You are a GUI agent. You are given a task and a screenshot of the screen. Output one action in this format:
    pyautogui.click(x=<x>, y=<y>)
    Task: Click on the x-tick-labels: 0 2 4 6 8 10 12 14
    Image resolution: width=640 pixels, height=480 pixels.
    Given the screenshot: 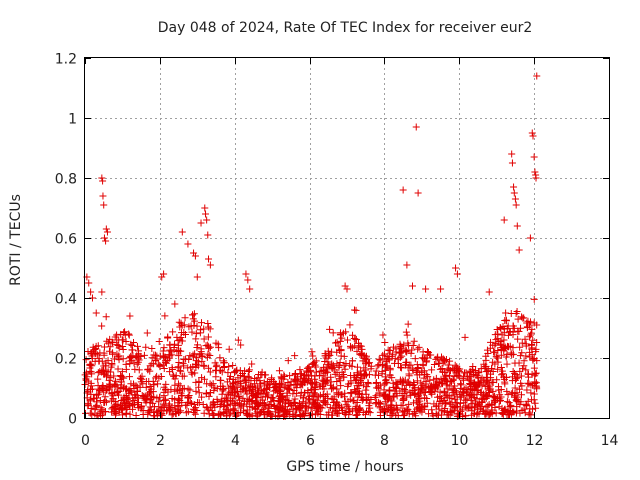 What is the action you would take?
    pyautogui.click(x=349, y=441)
    